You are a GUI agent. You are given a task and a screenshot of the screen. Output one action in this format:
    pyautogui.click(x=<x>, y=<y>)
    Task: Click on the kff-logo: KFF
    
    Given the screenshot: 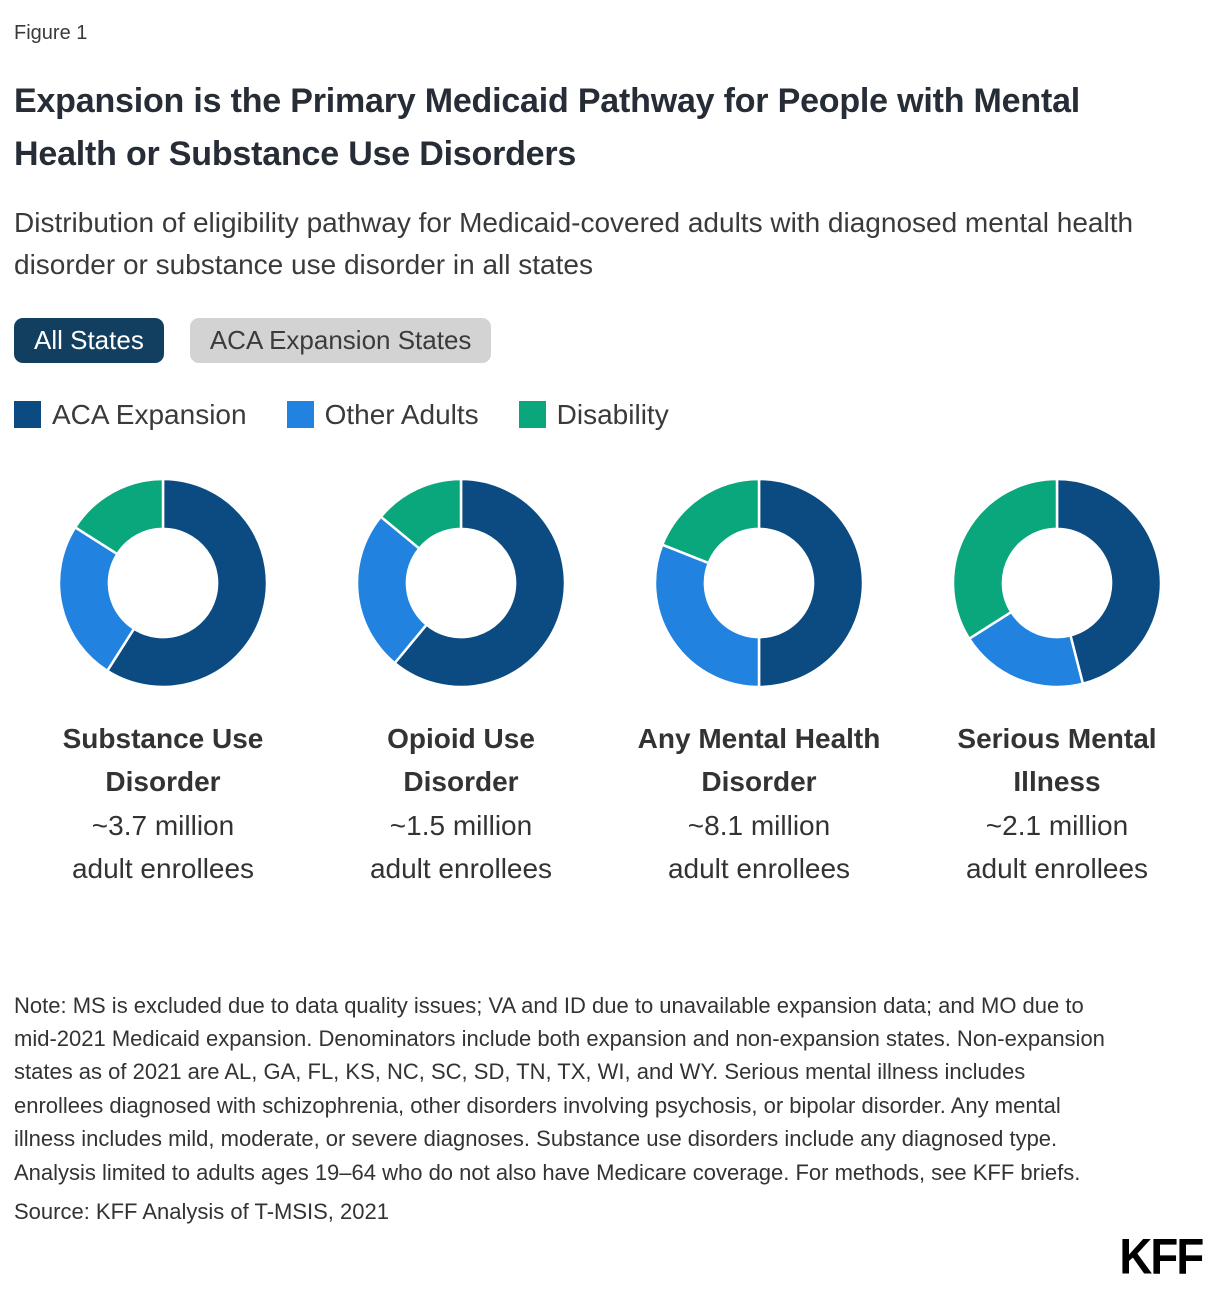 What is the action you would take?
    pyautogui.click(x=1161, y=1257)
    